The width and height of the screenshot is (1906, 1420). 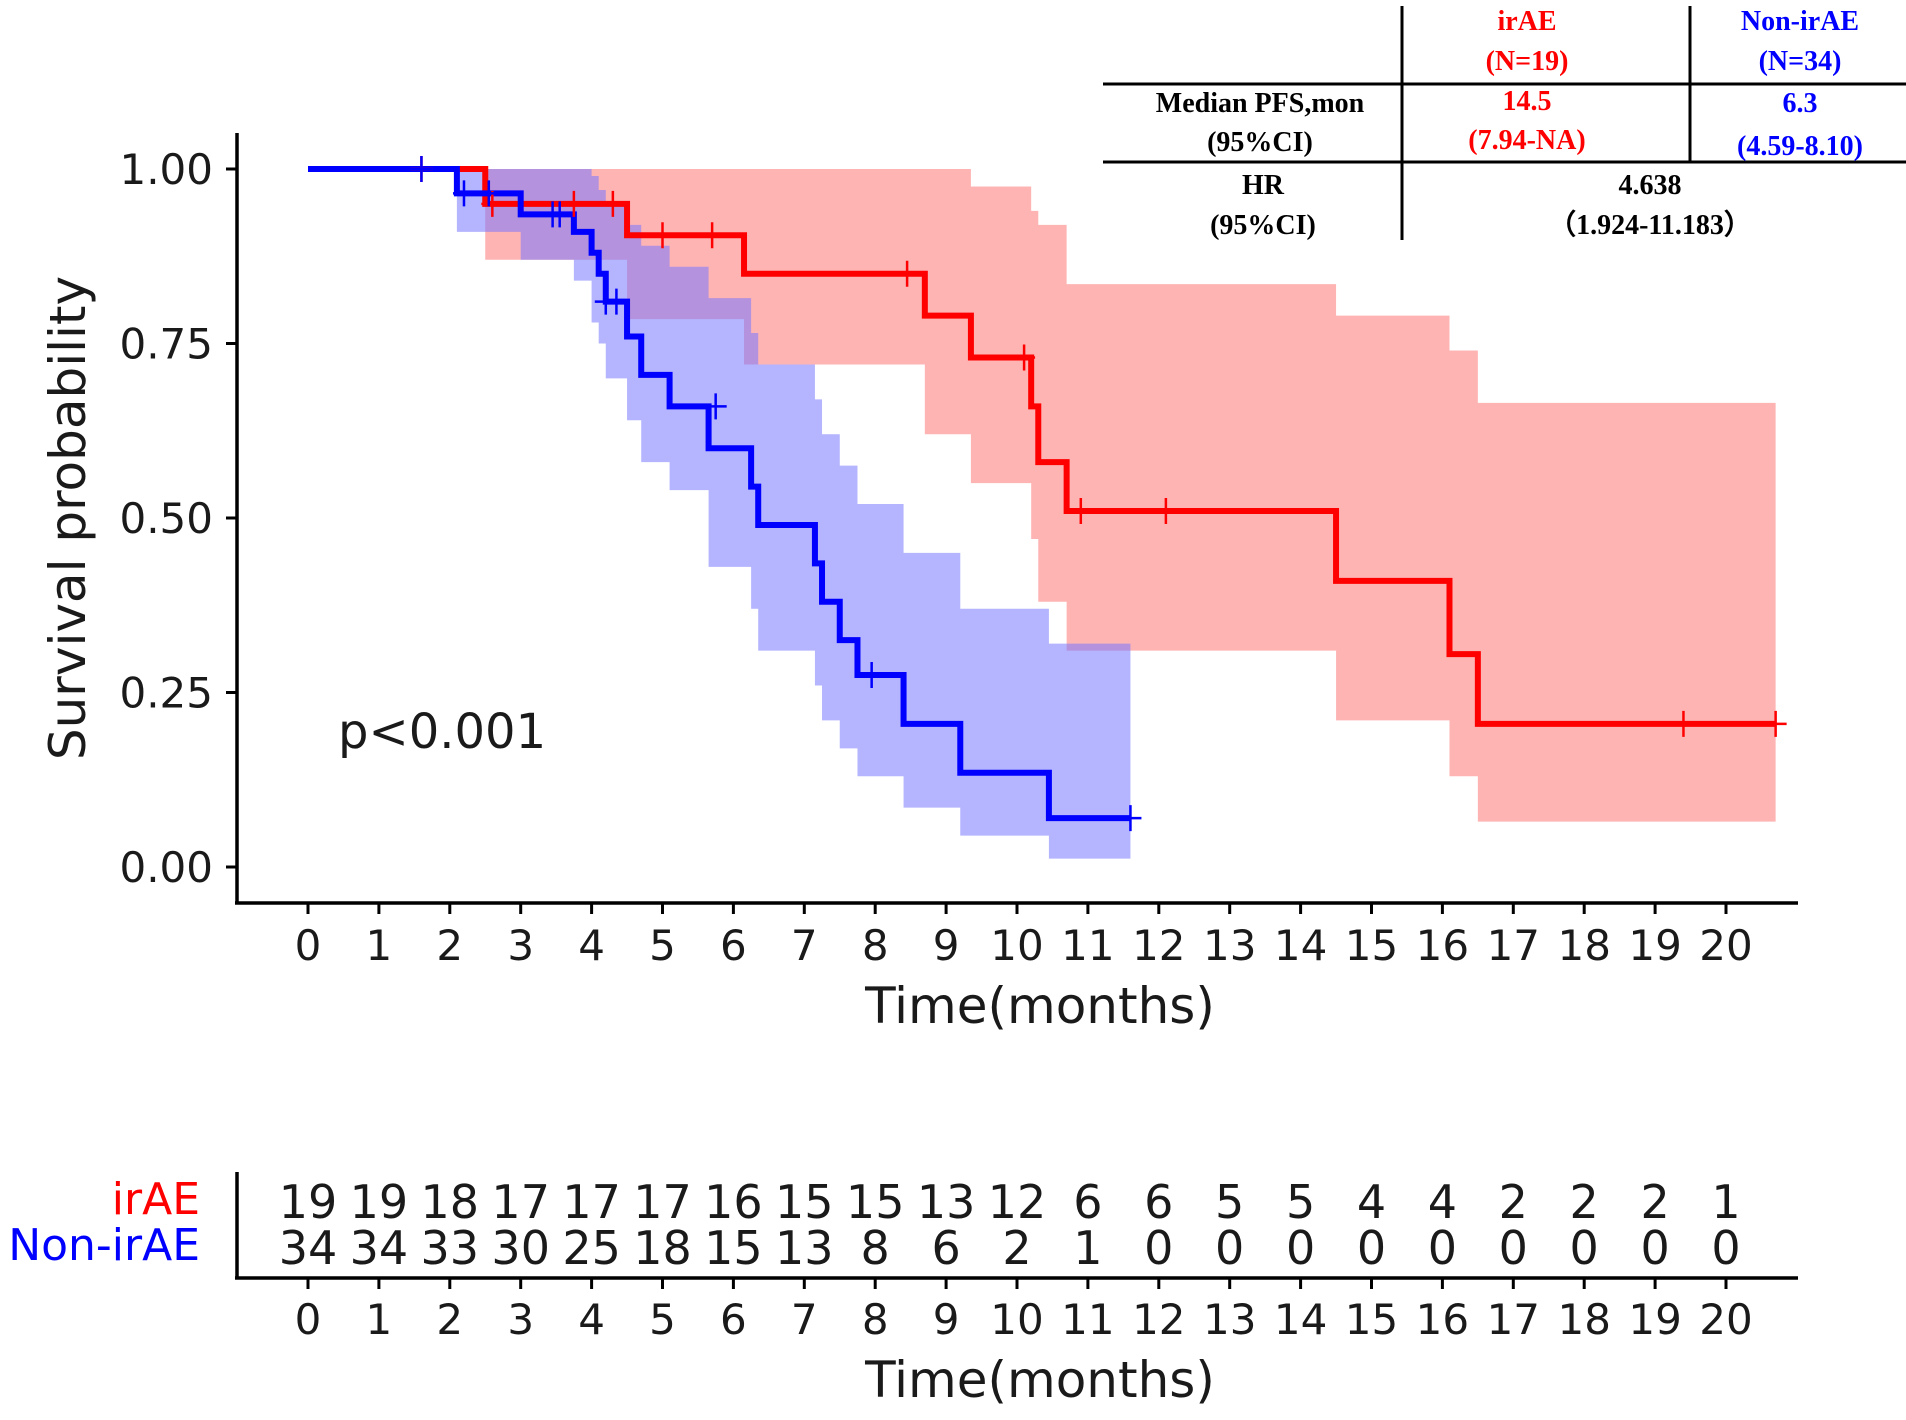 What do you see at coordinates (1260, 142) in the screenshot?
I see `table-row1-label-b: (95%CI)` at bounding box center [1260, 142].